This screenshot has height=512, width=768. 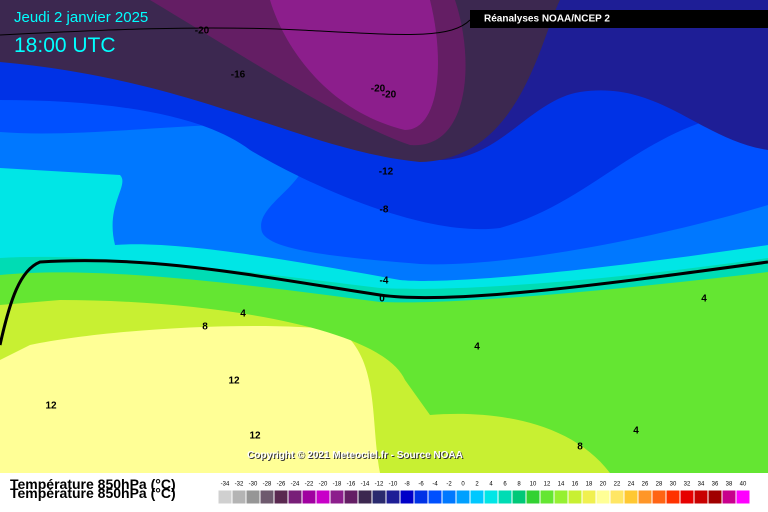 What do you see at coordinates (351, 485) in the screenshot?
I see `colorbar-tick-label: -16` at bounding box center [351, 485].